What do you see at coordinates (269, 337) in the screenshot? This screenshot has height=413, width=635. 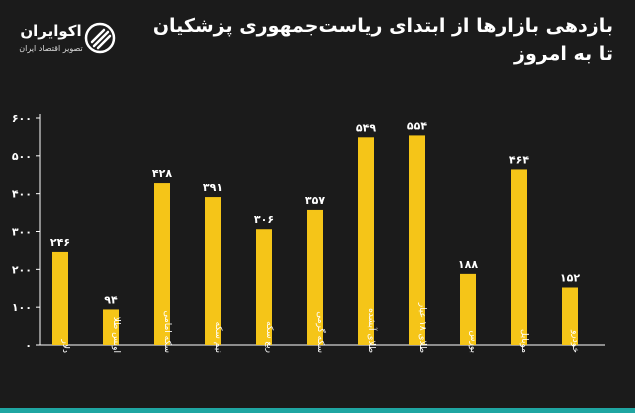 I see `x-tick-label: ربع سکه` at bounding box center [269, 337].